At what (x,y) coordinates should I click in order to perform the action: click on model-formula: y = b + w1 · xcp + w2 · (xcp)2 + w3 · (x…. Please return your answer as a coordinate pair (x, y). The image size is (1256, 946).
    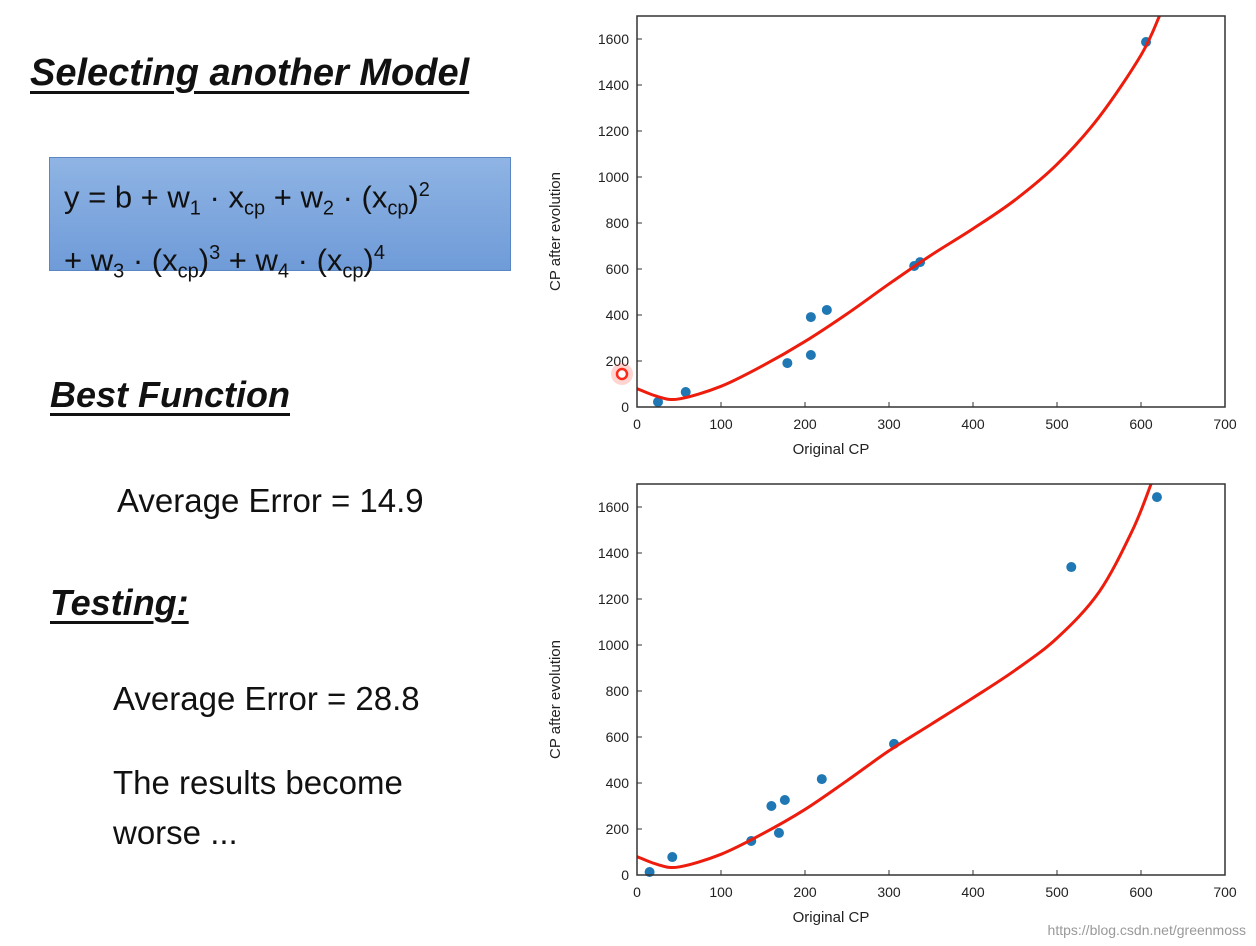
    Looking at the image, I should click on (280, 219).